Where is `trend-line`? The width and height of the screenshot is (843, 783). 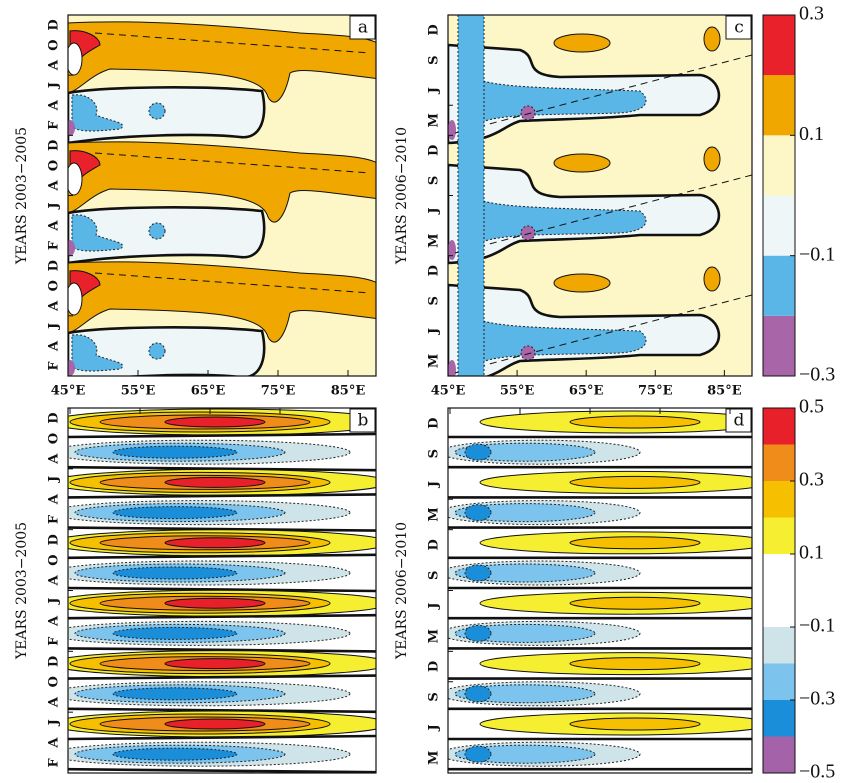
trend-line is located at coordinates (603, 334).